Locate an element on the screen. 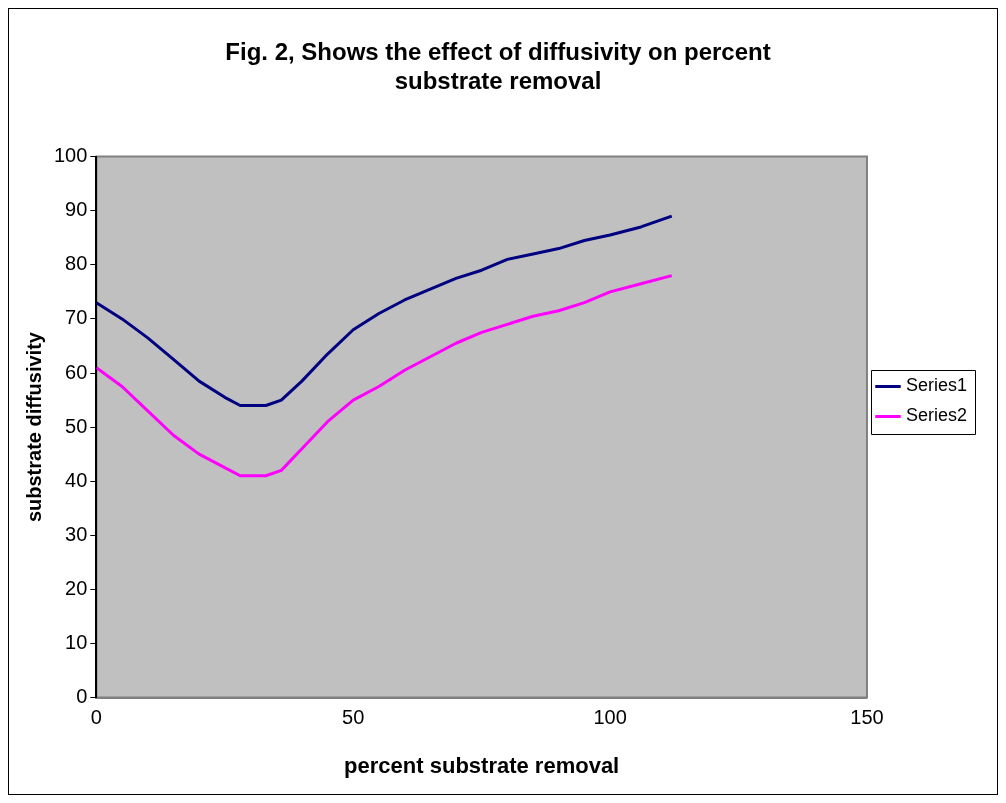 This screenshot has height=803, width=1006. y-tick-label: 20 is located at coordinates (76, 587).